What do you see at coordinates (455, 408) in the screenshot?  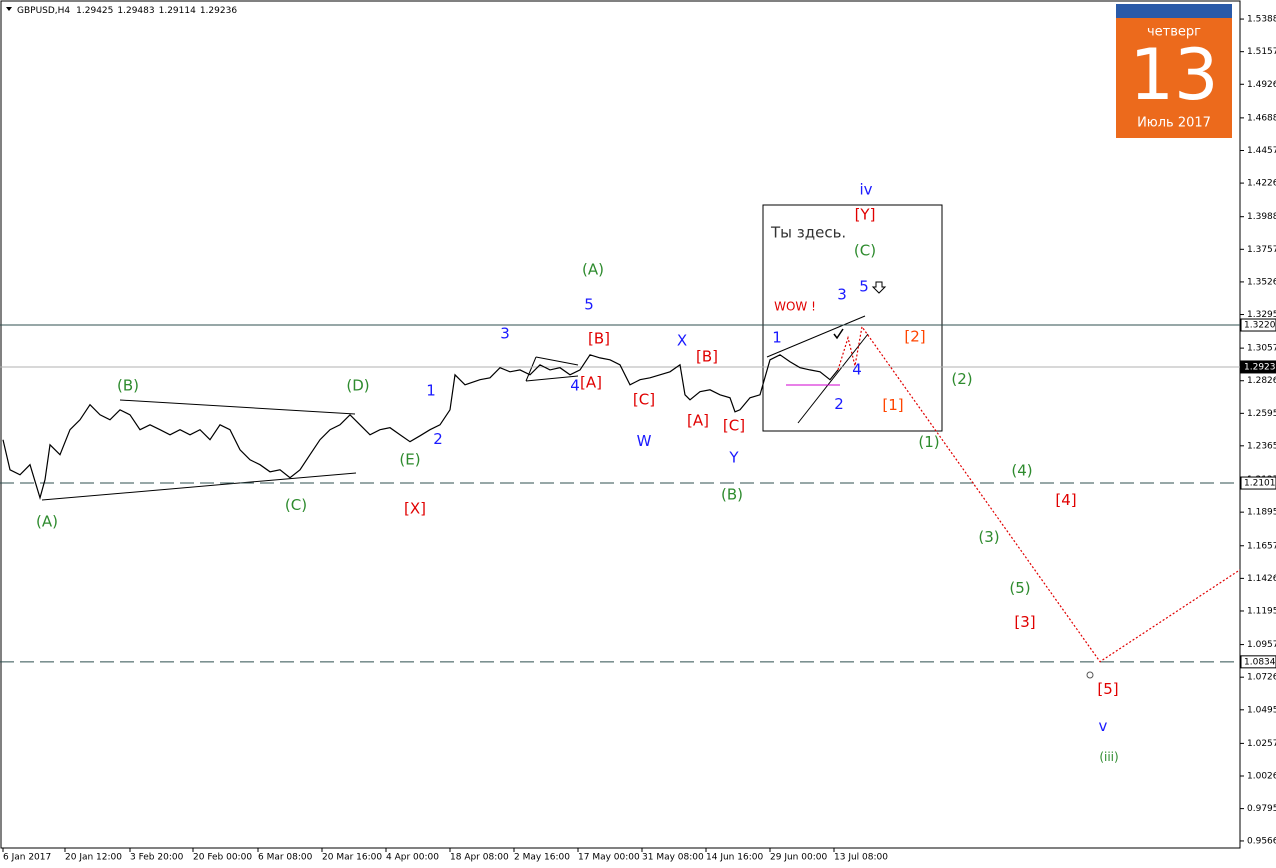 I see `trendlines` at bounding box center [455, 408].